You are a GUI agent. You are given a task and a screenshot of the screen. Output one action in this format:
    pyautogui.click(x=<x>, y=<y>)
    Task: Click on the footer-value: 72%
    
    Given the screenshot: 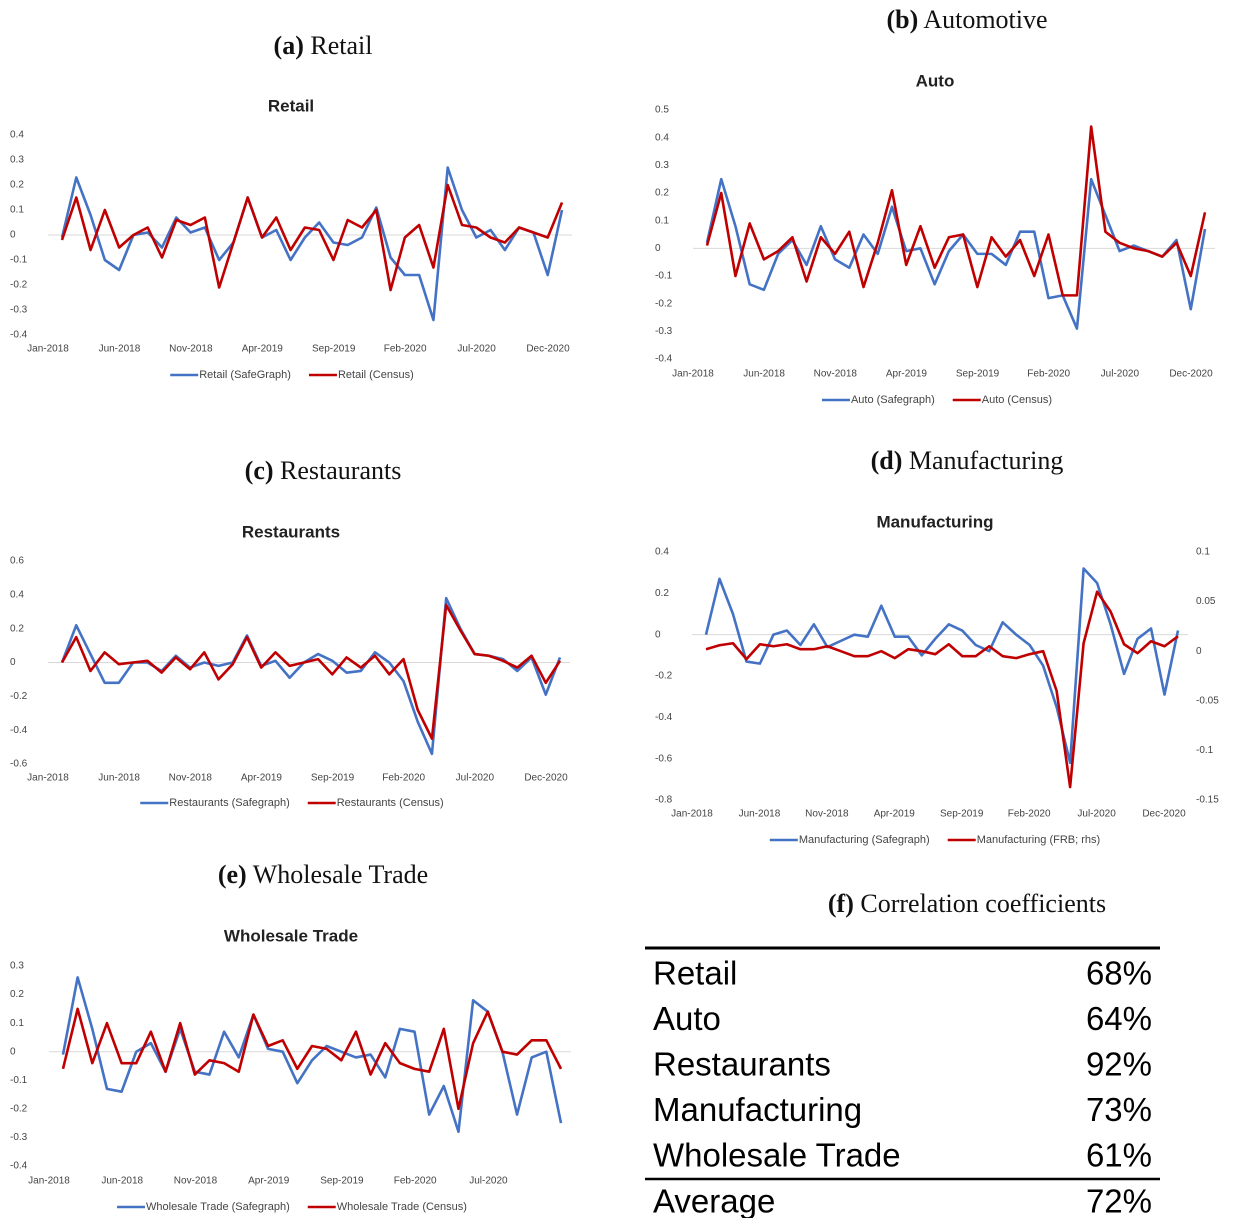 What is the action you would take?
    pyautogui.click(x=1119, y=1200)
    